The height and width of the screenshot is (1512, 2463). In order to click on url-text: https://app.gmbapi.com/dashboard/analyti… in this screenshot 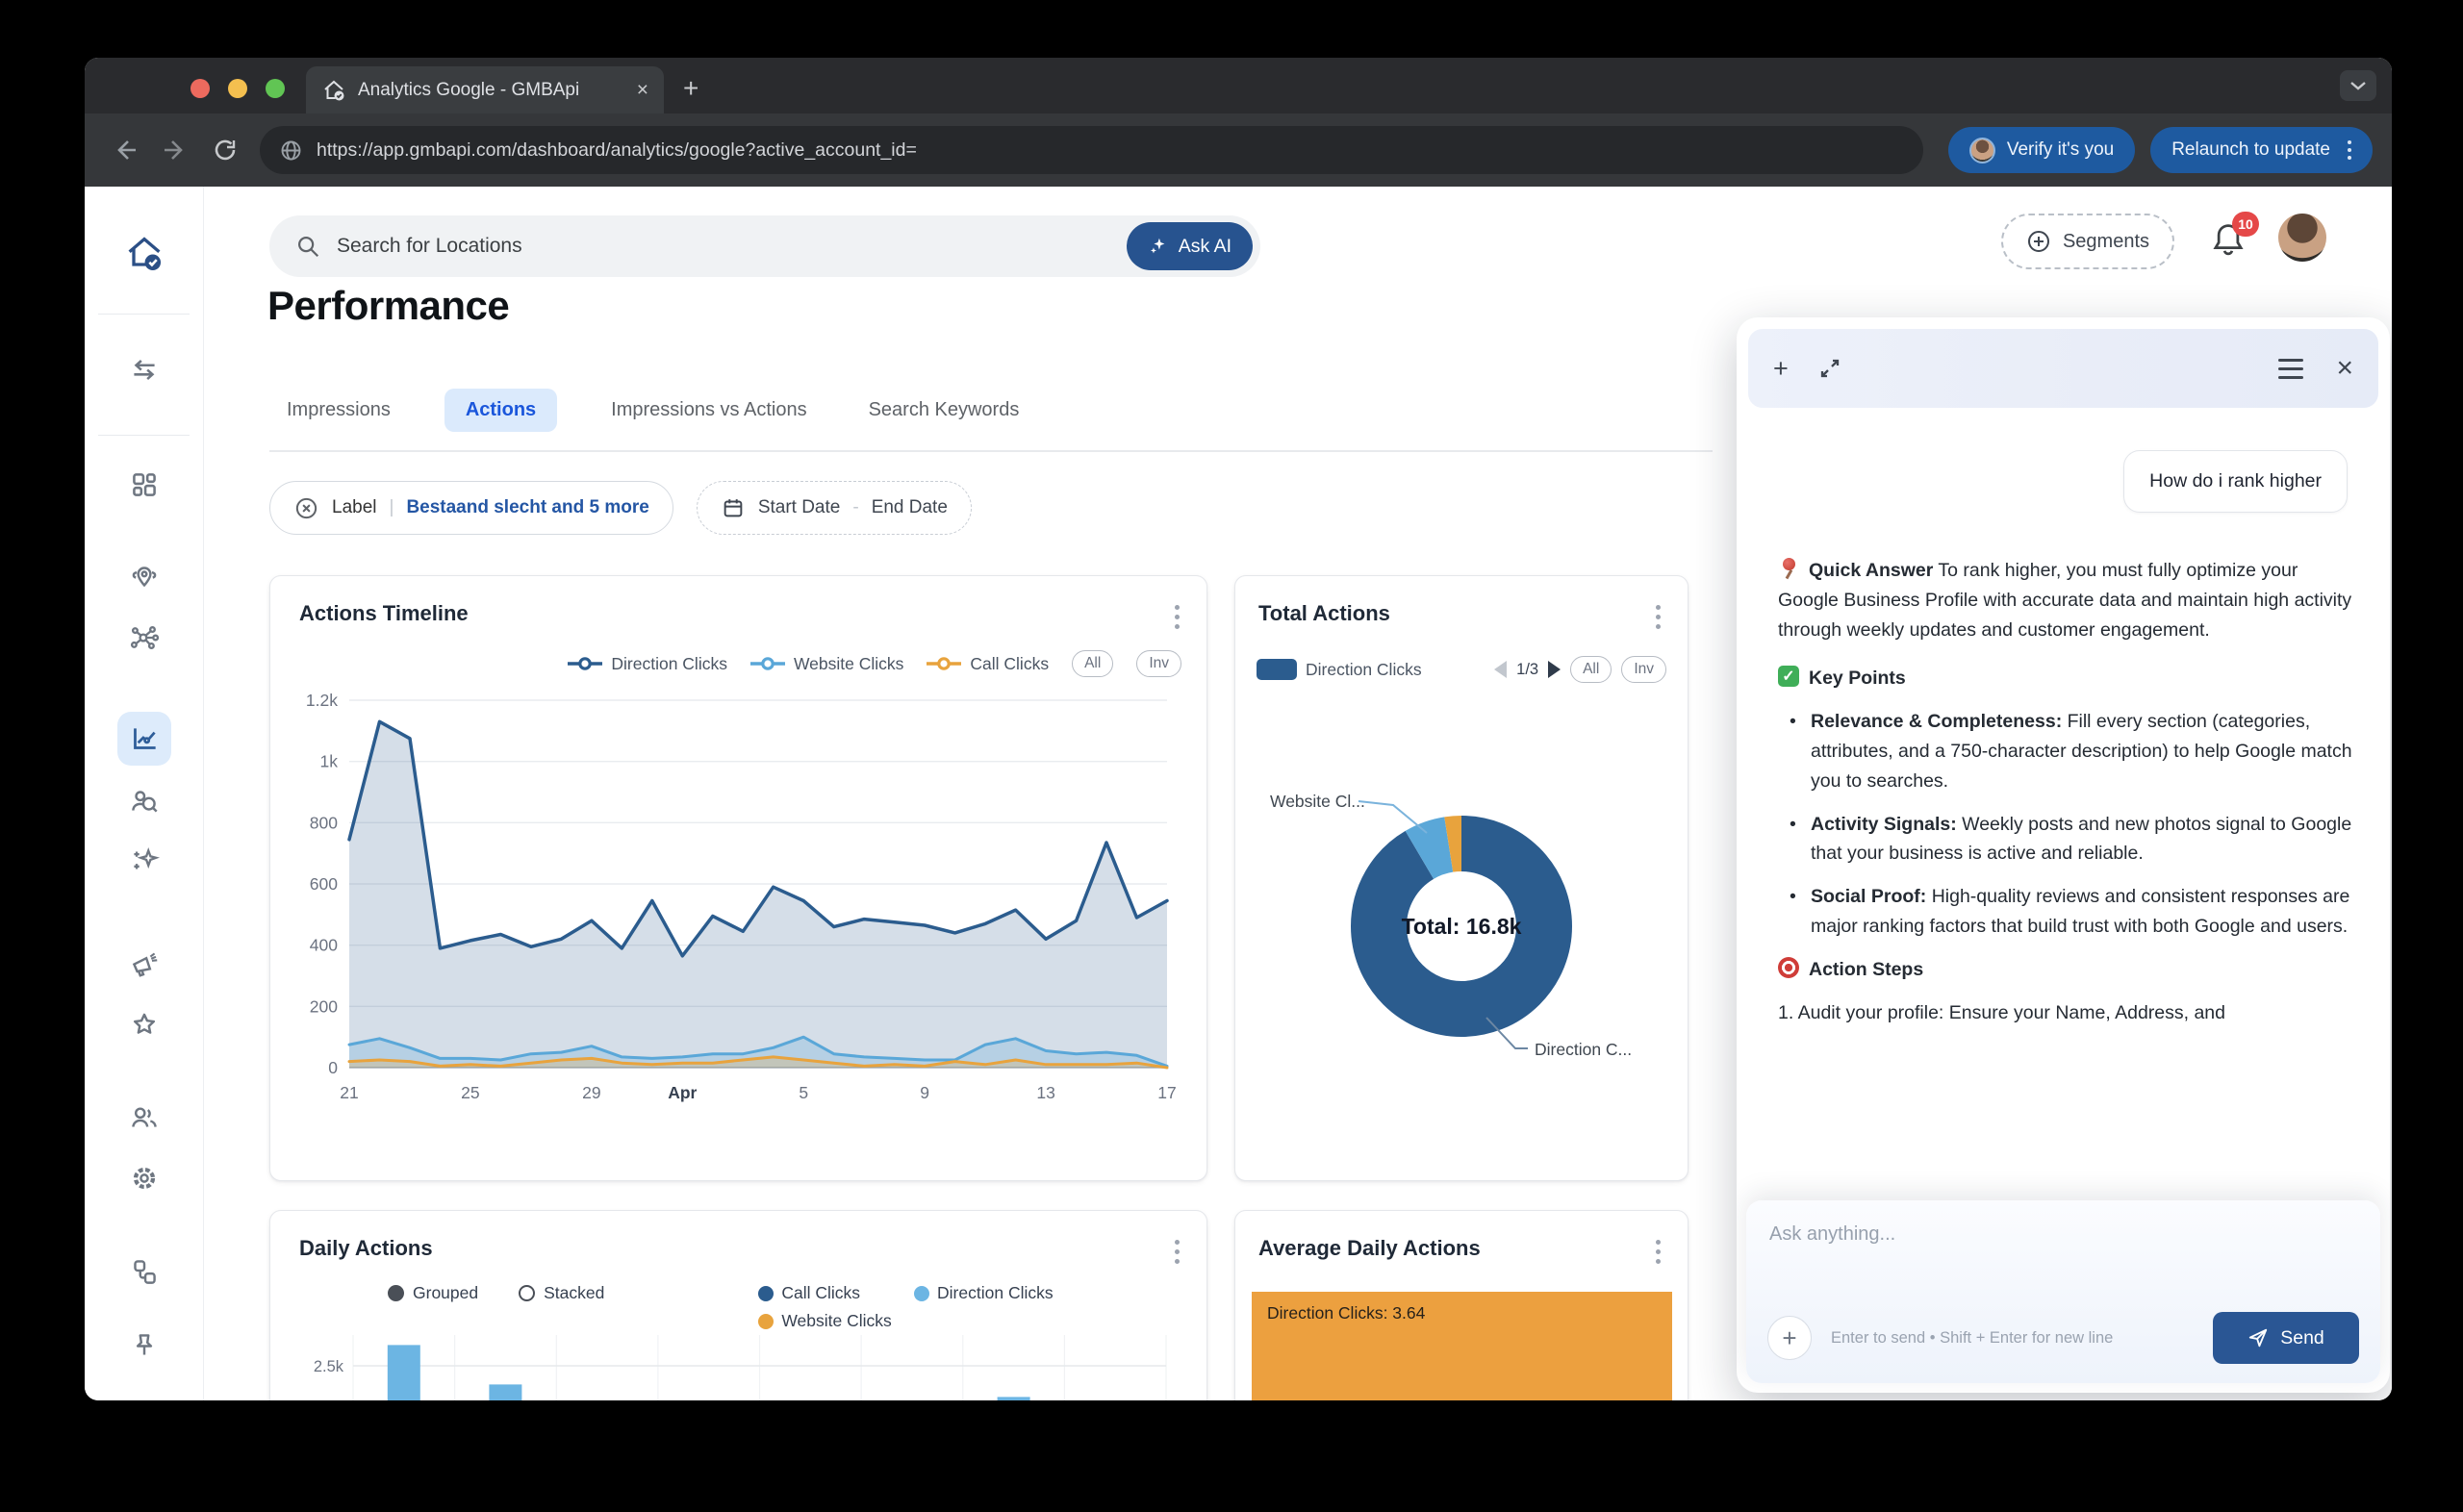, I will do `click(617, 150)`.